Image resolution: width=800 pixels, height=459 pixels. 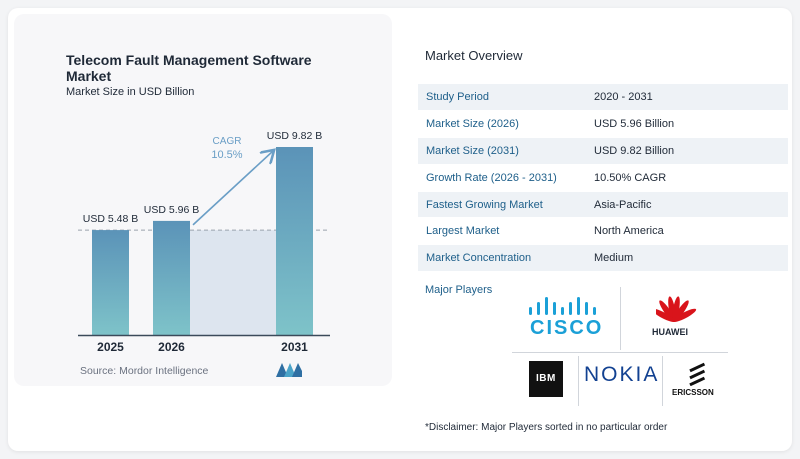 What do you see at coordinates (294, 241) in the screenshot?
I see `bar-2031` at bounding box center [294, 241].